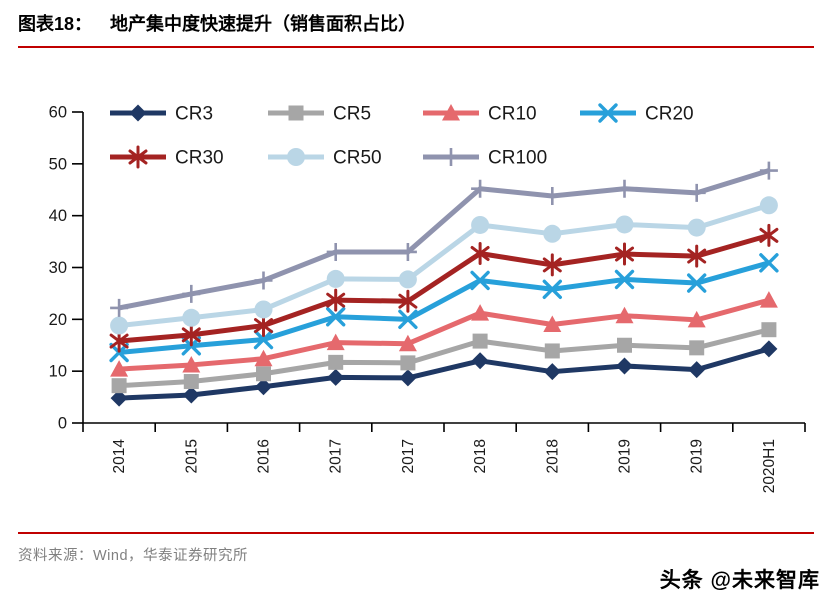  What do you see at coordinates (739, 580) in the screenshot?
I see `toutiao-watermark: 头条 @未来智库` at bounding box center [739, 580].